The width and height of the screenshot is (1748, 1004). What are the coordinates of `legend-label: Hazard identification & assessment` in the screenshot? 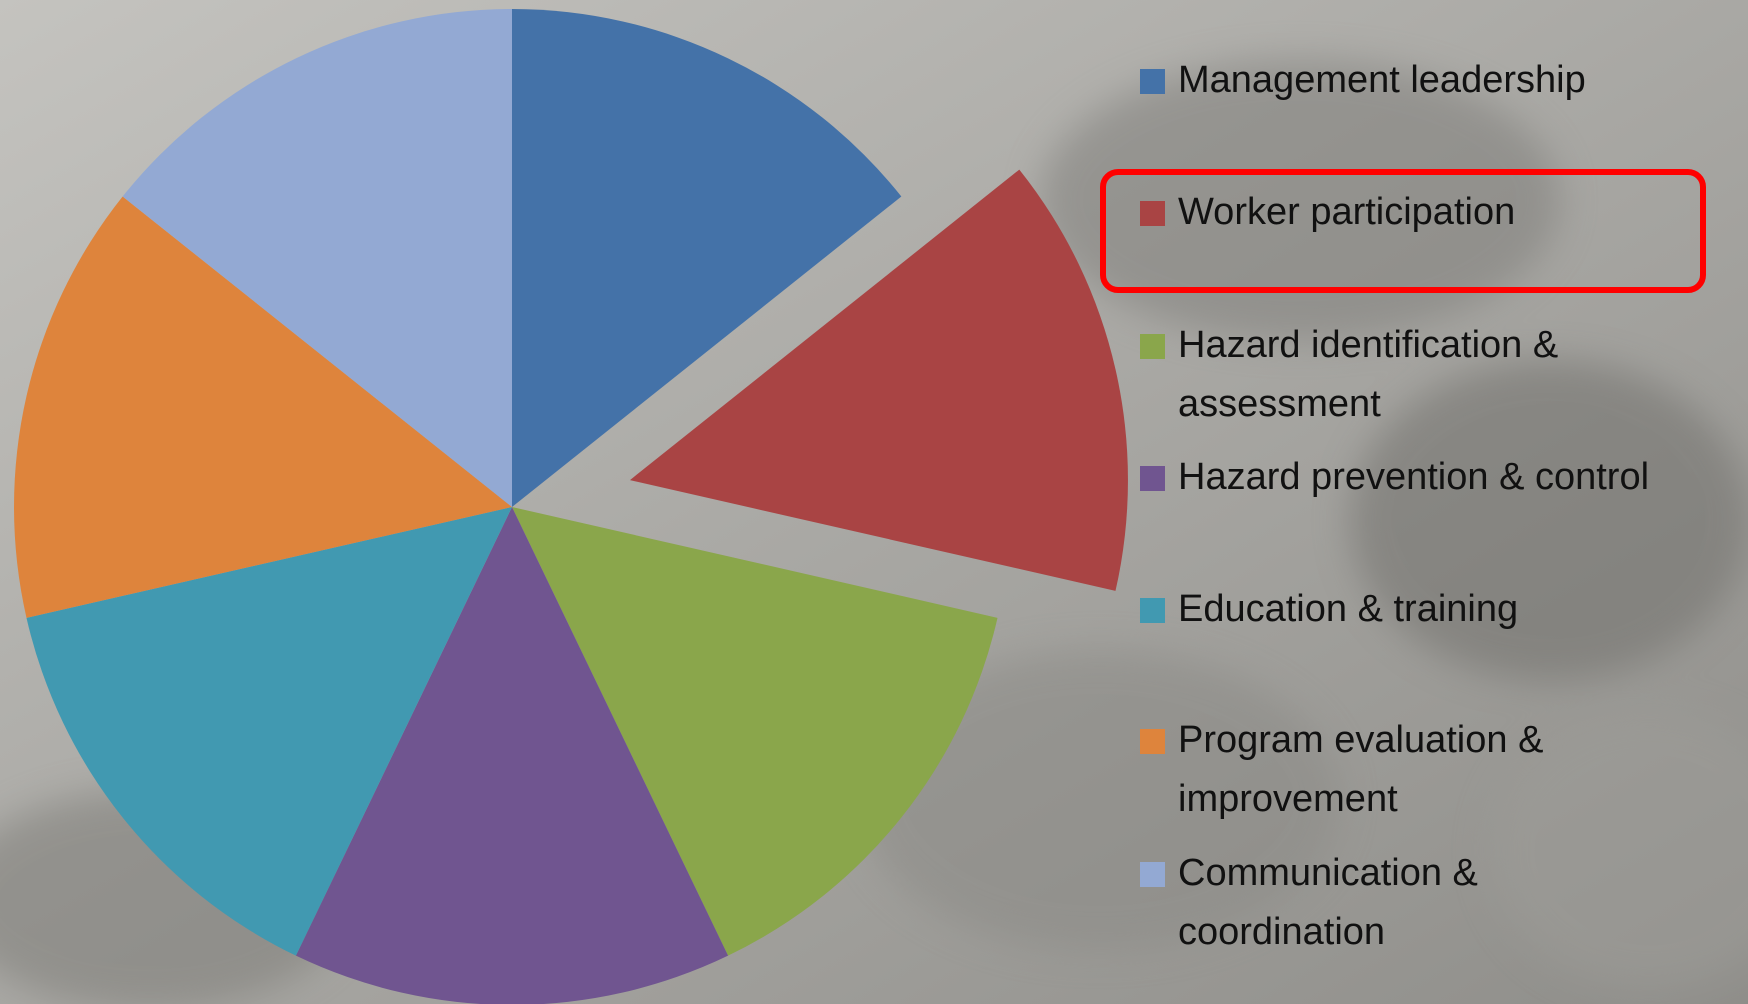 It's located at (1368, 374).